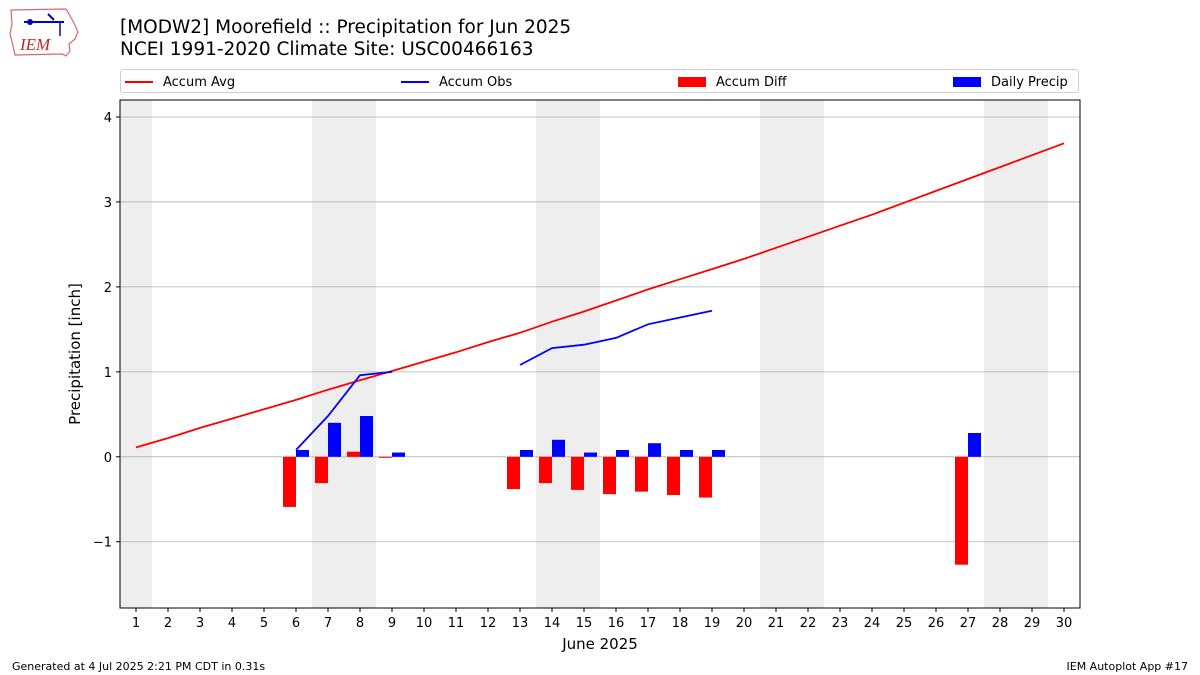  Describe the element at coordinates (744, 623) in the screenshot. I see `x-tick-label-20: 20` at that location.